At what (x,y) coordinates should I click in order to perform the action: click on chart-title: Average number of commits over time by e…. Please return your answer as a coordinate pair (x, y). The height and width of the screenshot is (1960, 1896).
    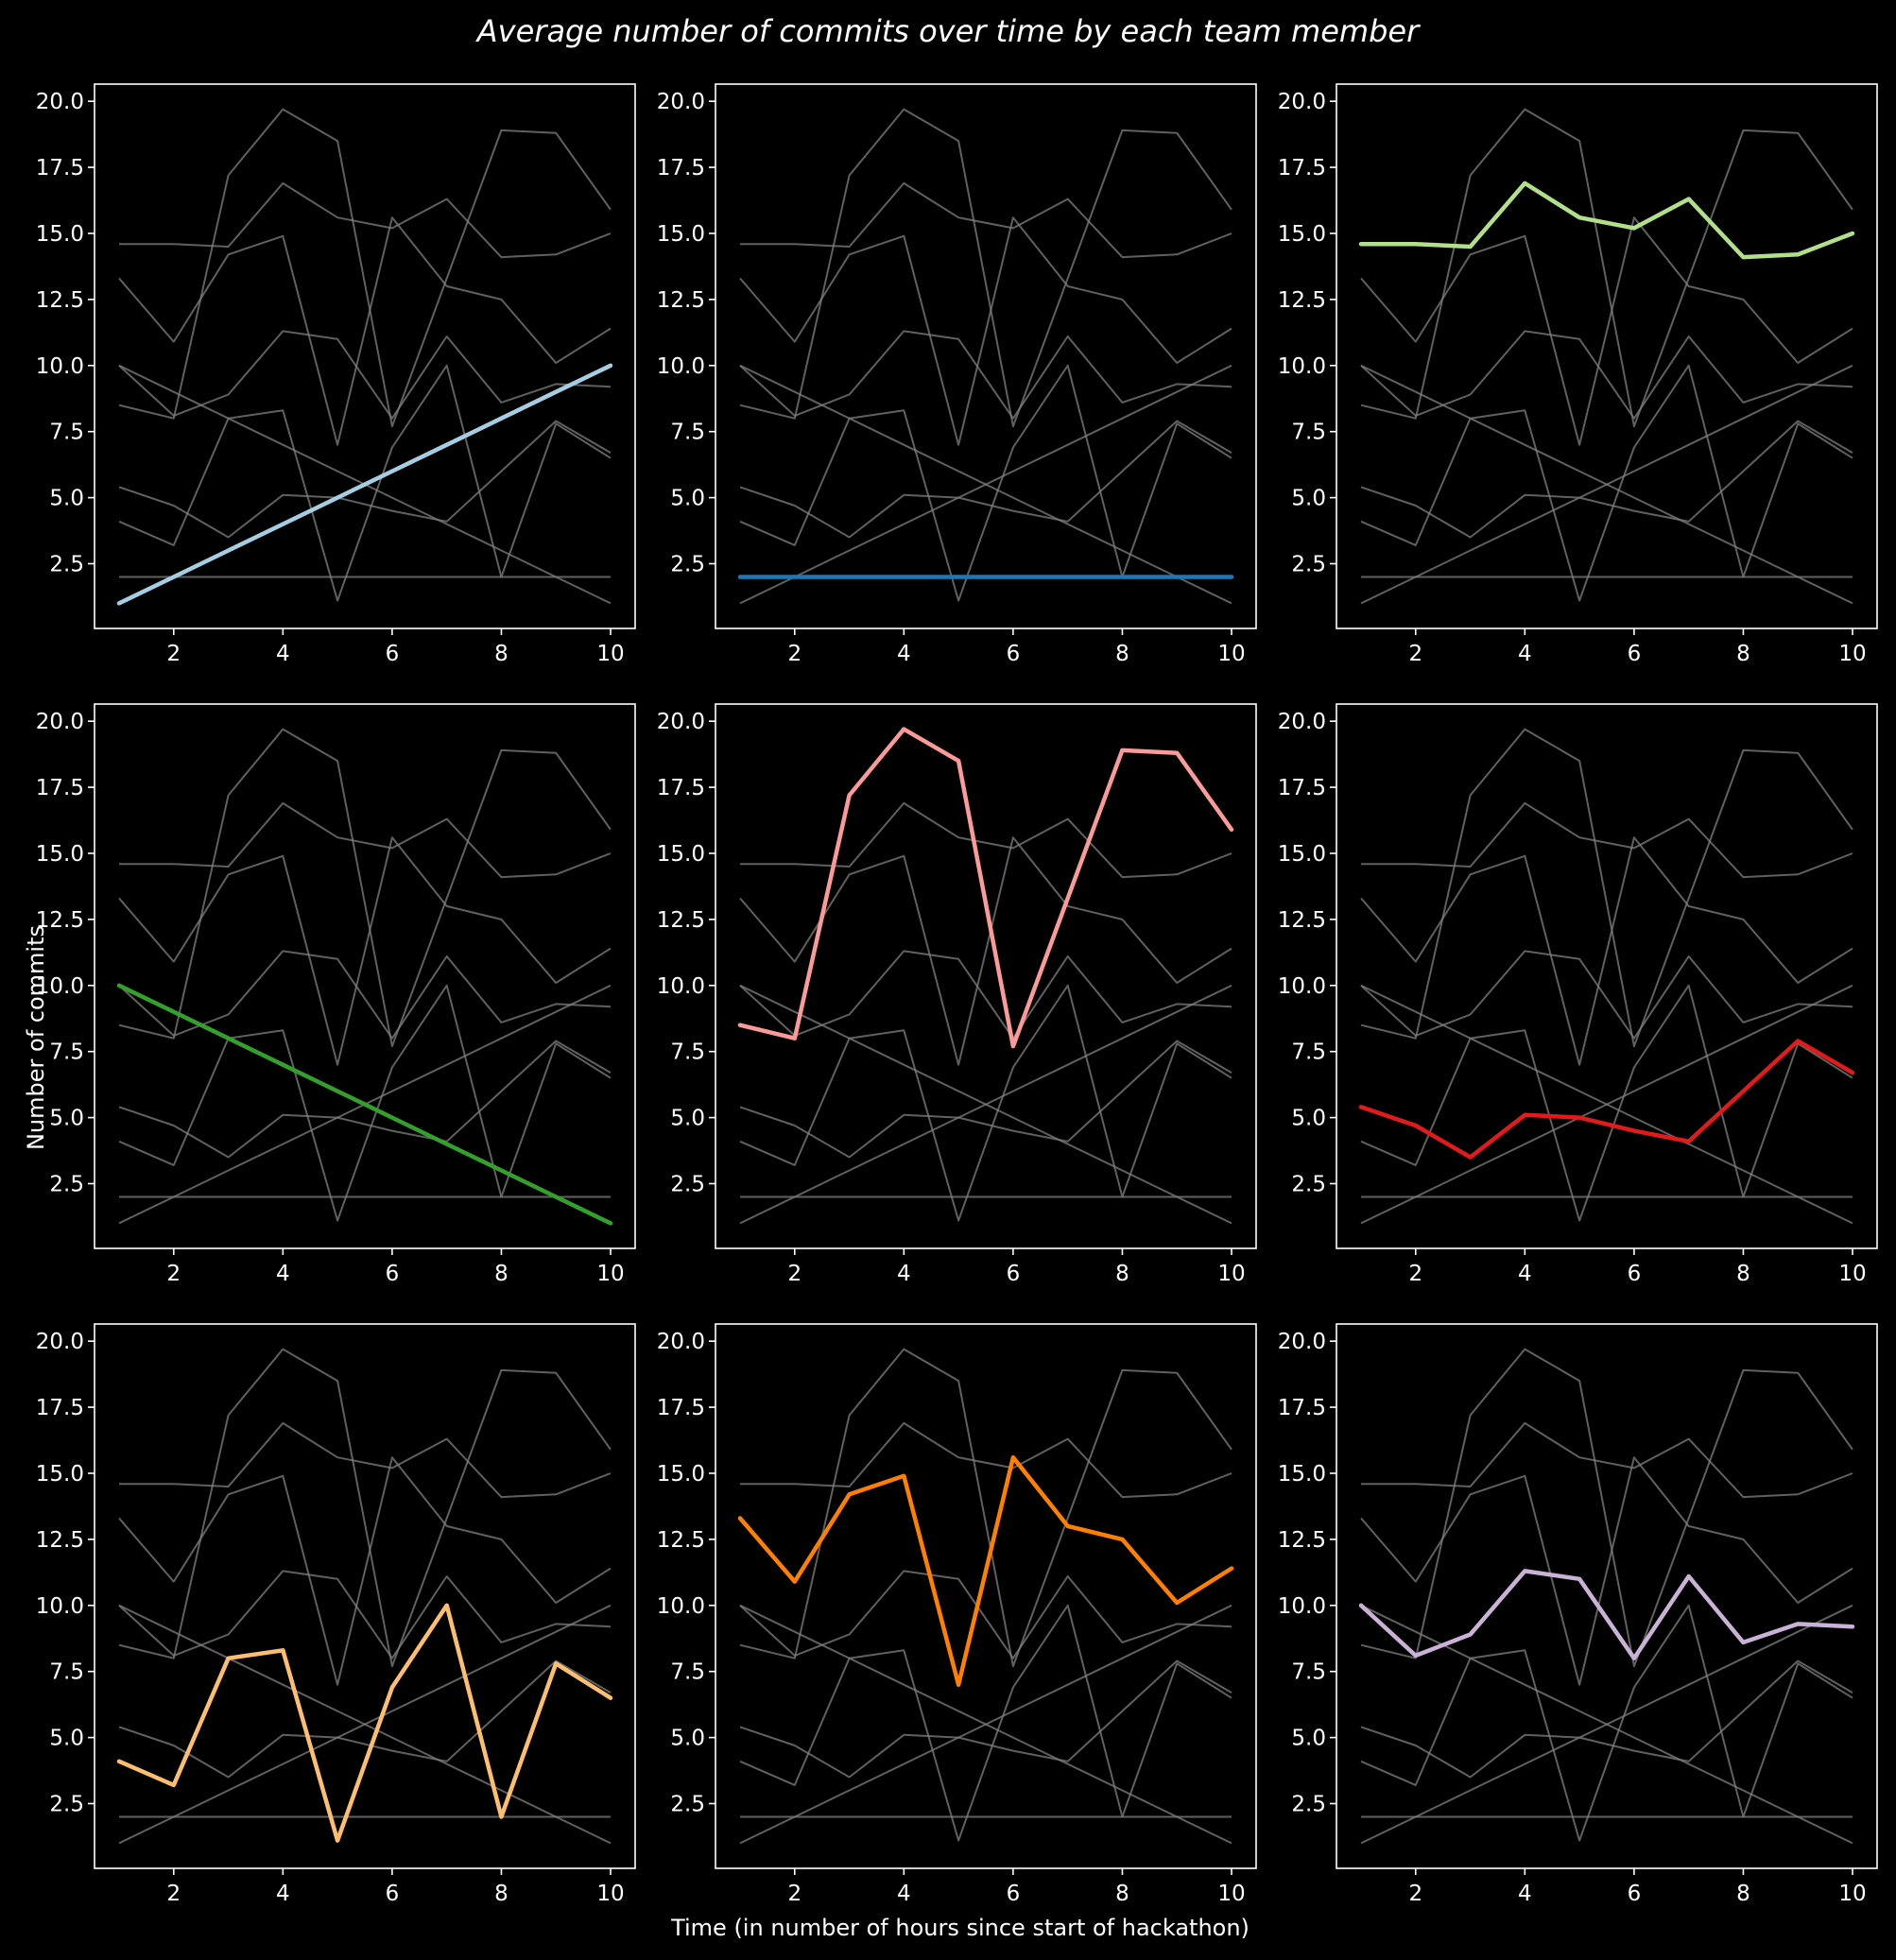
    Looking at the image, I should click on (948, 31).